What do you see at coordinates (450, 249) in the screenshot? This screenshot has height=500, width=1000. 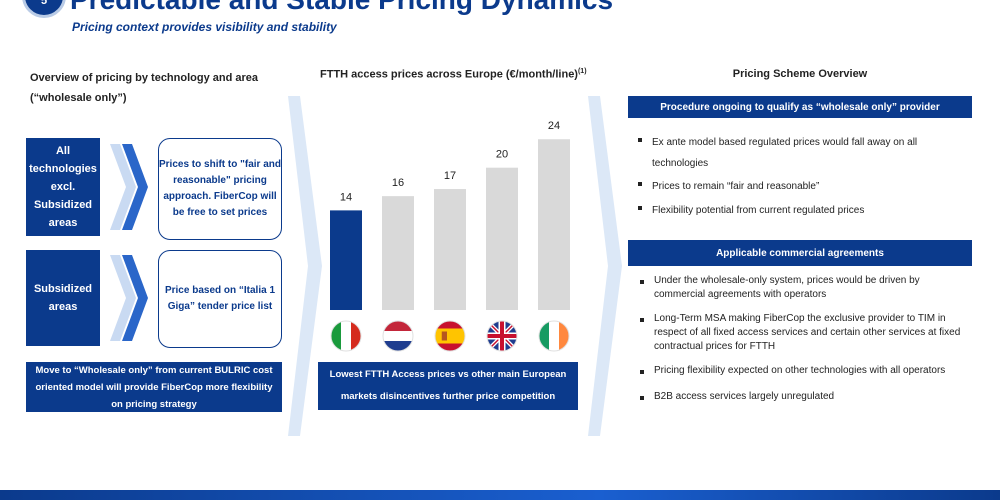 I see `bar-spain` at bounding box center [450, 249].